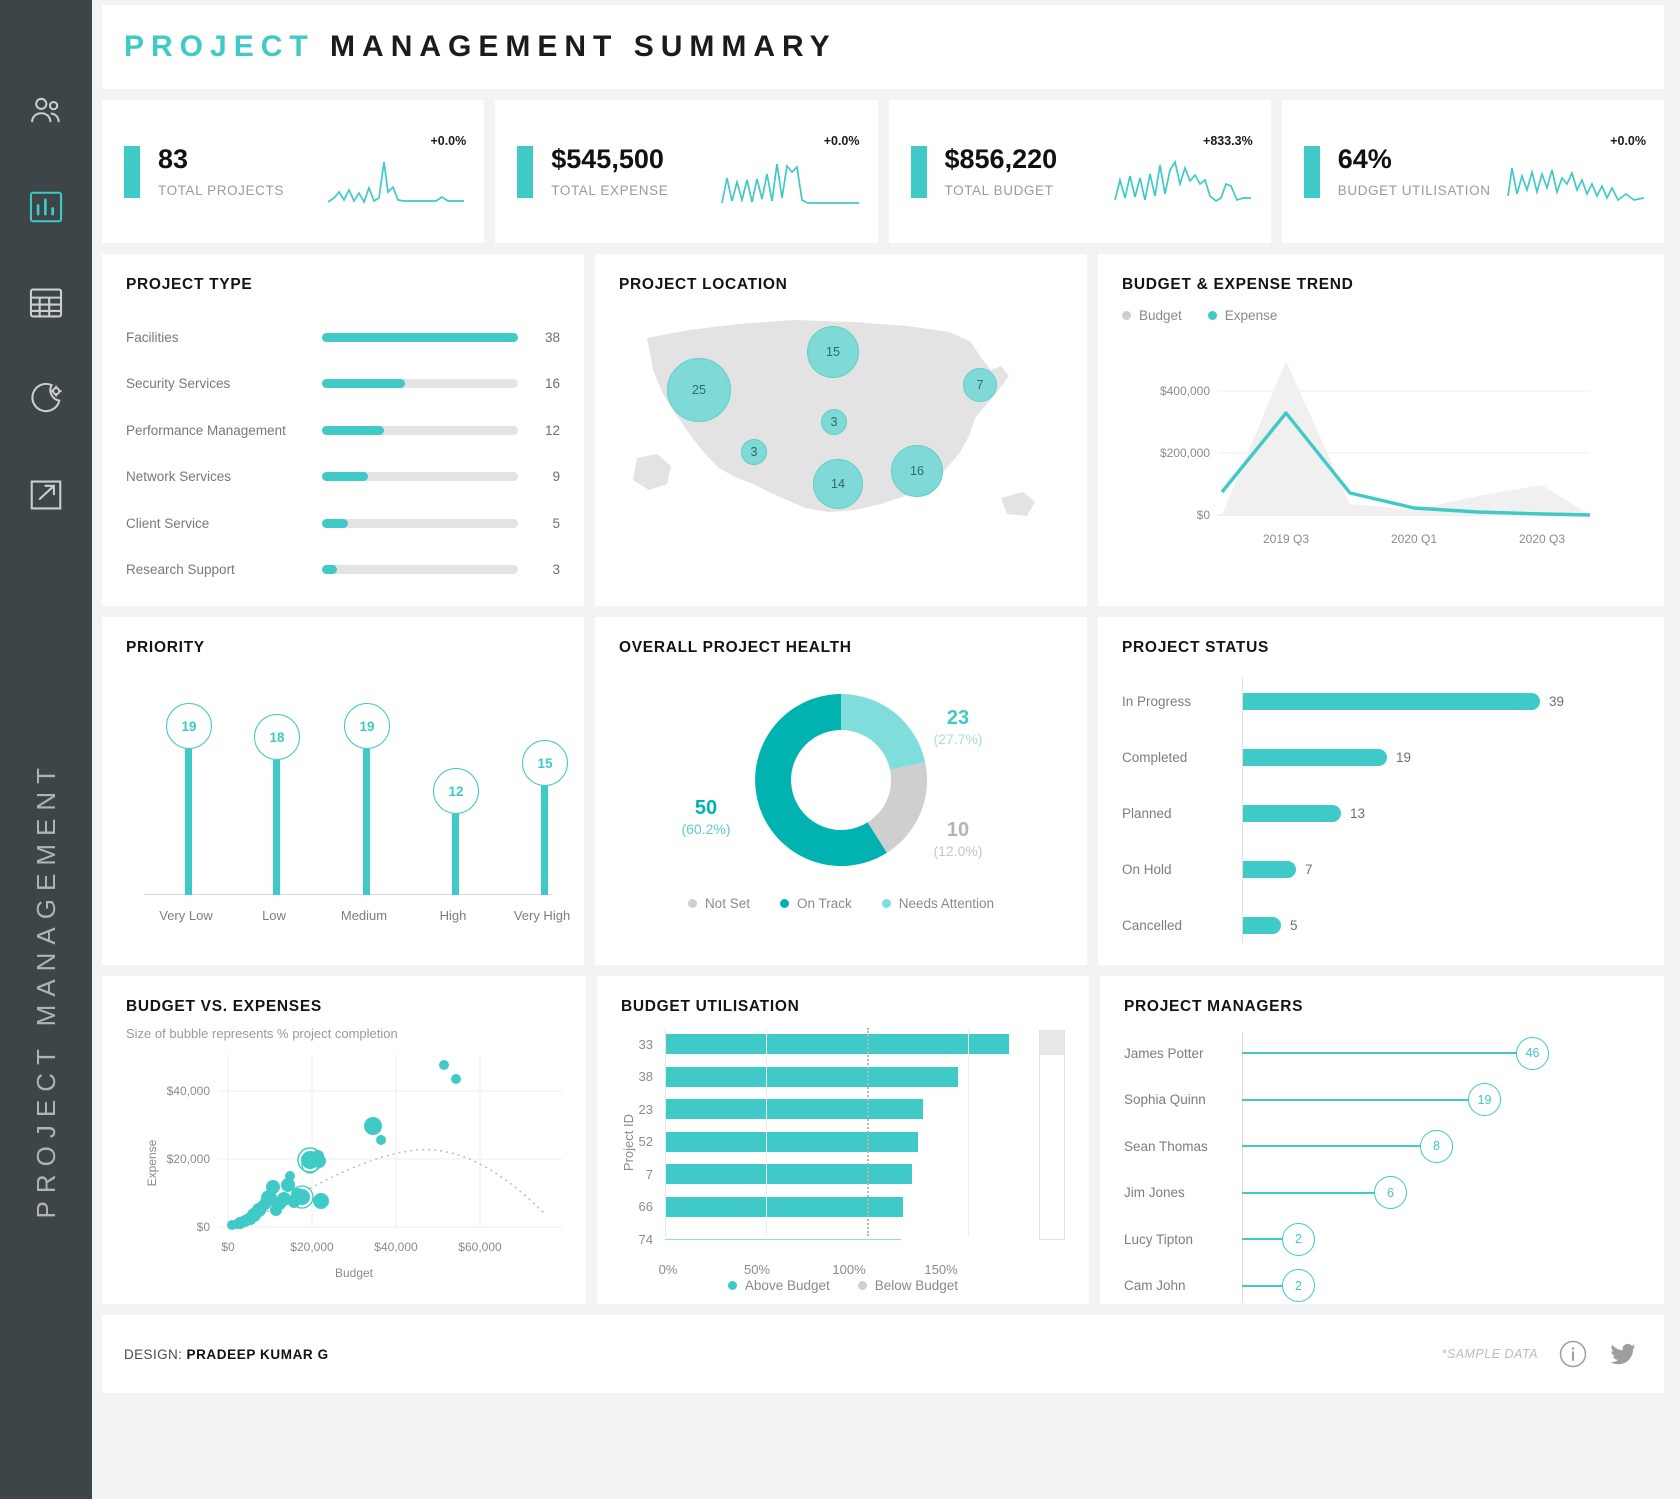  Describe the element at coordinates (1382, 1100) in the screenshot. I see `list-item: Sophia Quinn 19` at that location.